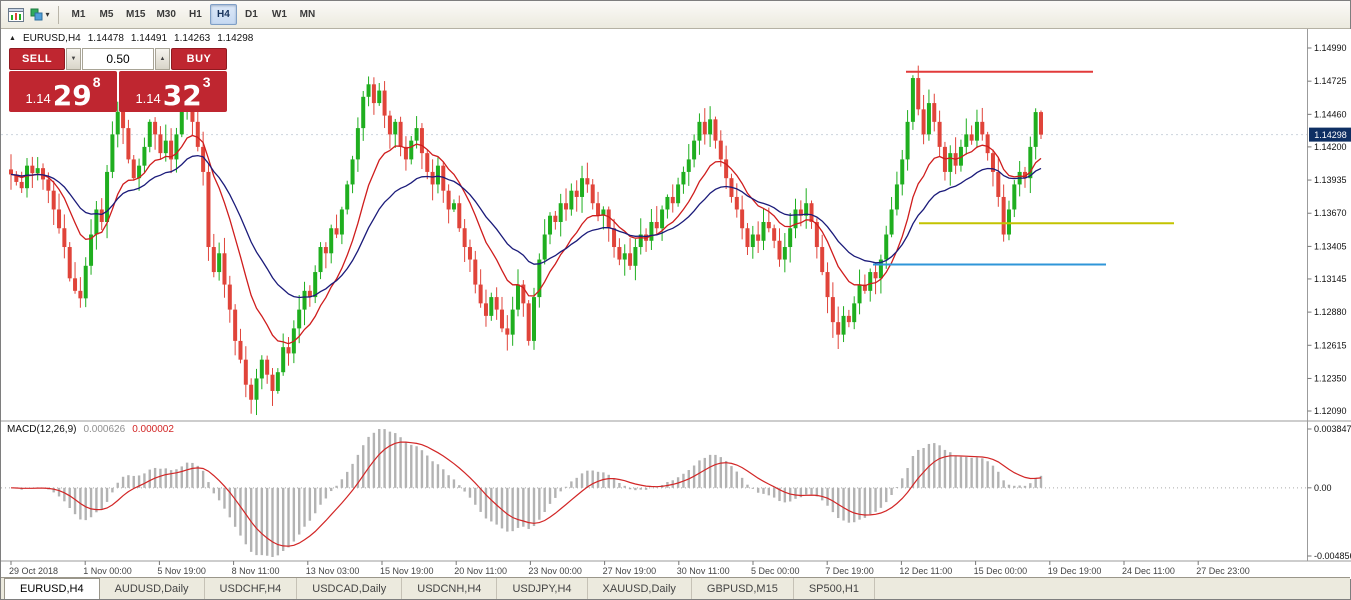  Describe the element at coordinates (36, 14) in the screenshot. I see `template-glyph` at that location.